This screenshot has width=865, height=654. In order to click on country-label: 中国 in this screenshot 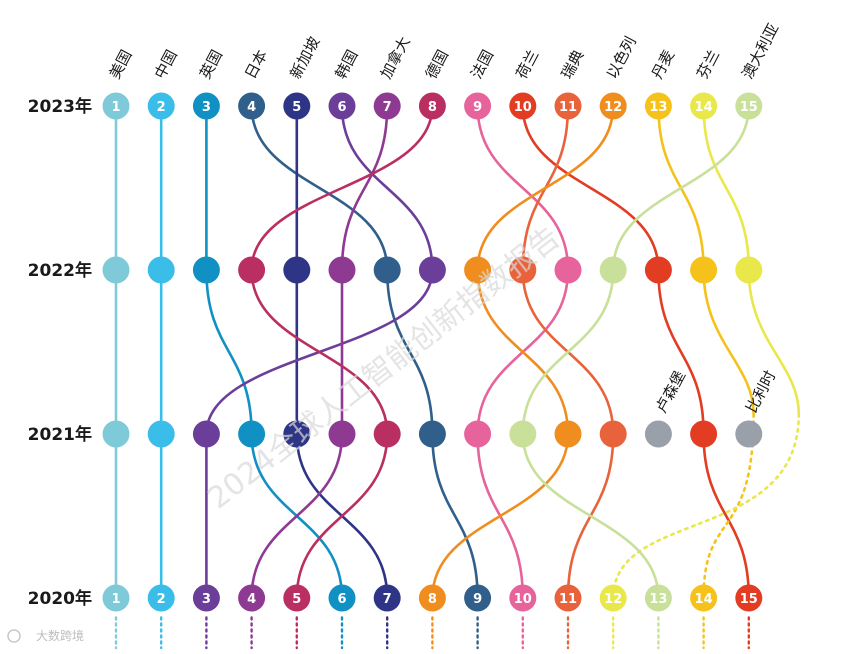, I will do `click(166, 64)`.